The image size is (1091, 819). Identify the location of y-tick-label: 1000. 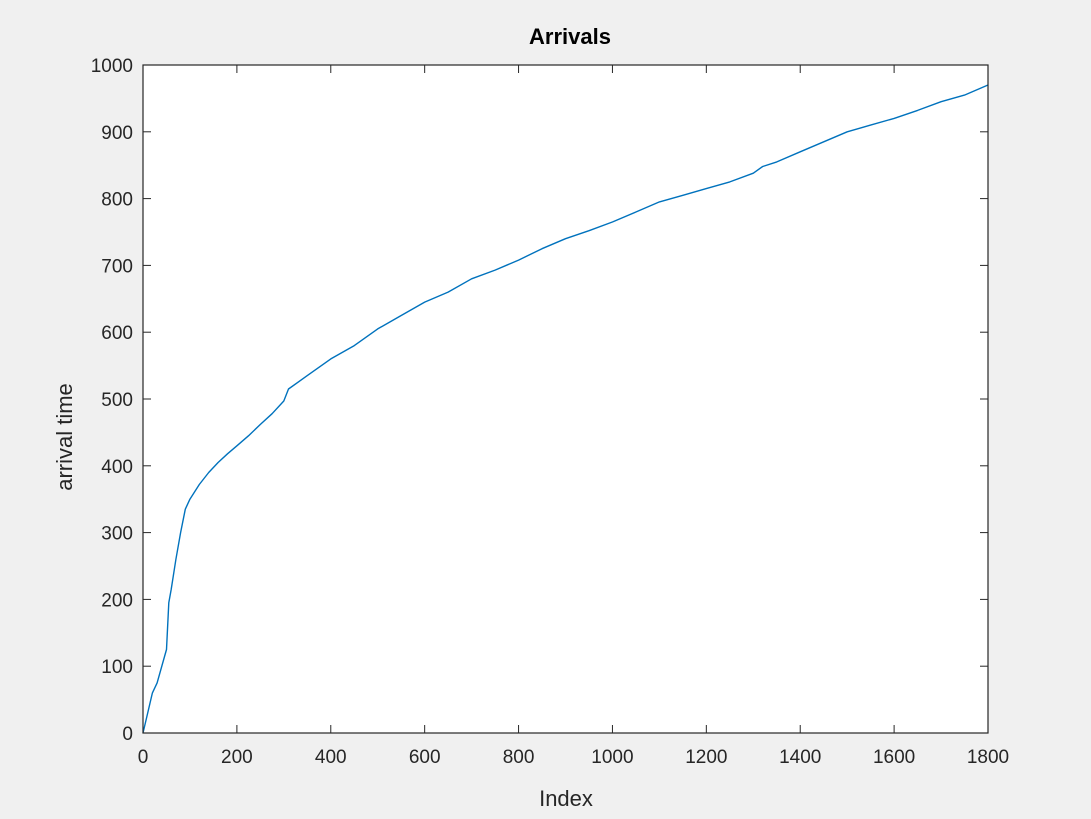
(112, 66).